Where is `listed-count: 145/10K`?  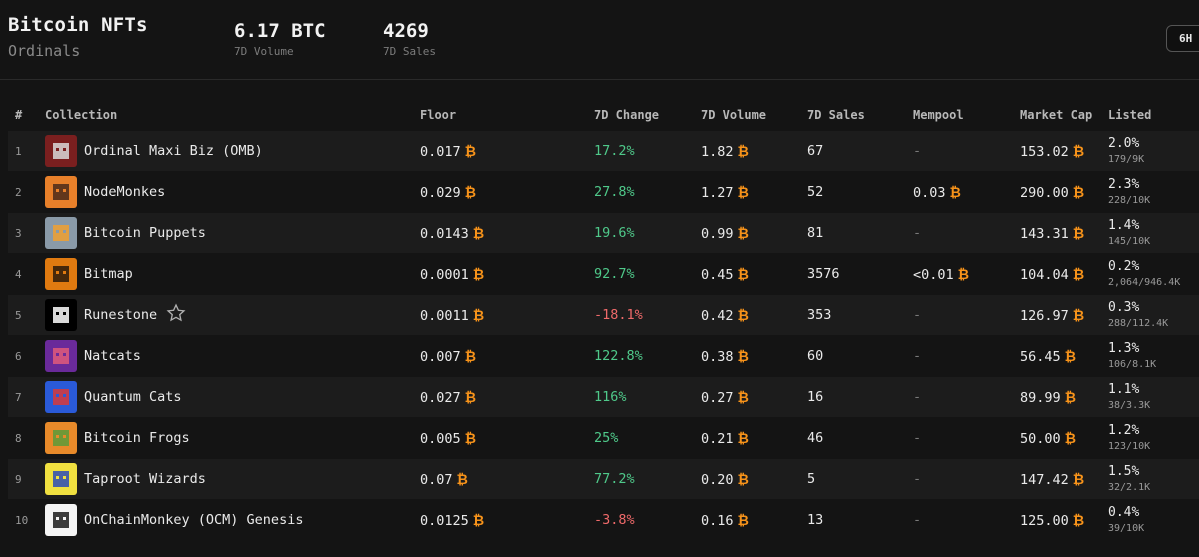 listed-count: 145/10K is located at coordinates (1129, 241).